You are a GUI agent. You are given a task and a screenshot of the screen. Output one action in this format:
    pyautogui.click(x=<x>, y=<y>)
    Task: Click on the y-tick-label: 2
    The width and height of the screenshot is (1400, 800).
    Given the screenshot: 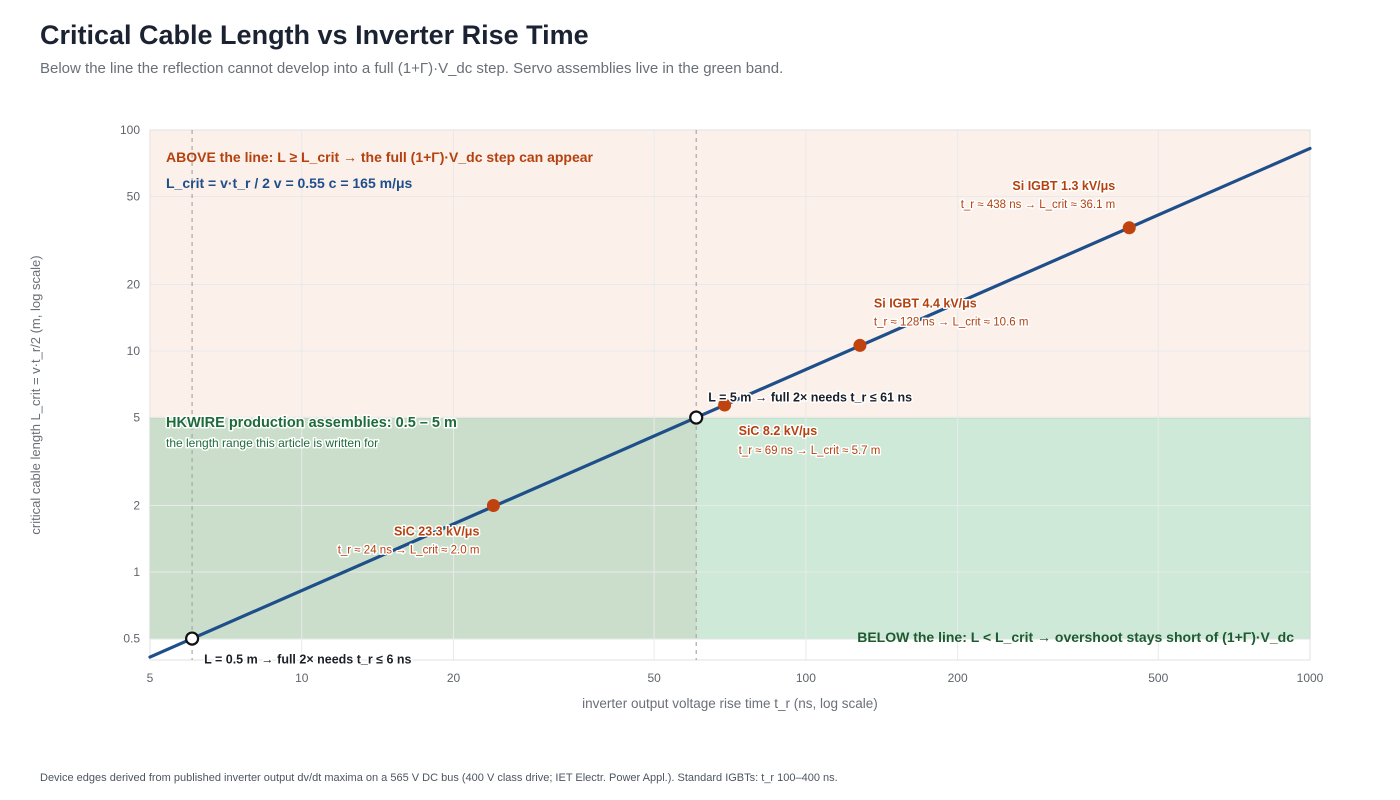 What is the action you would take?
    pyautogui.click(x=136, y=506)
    